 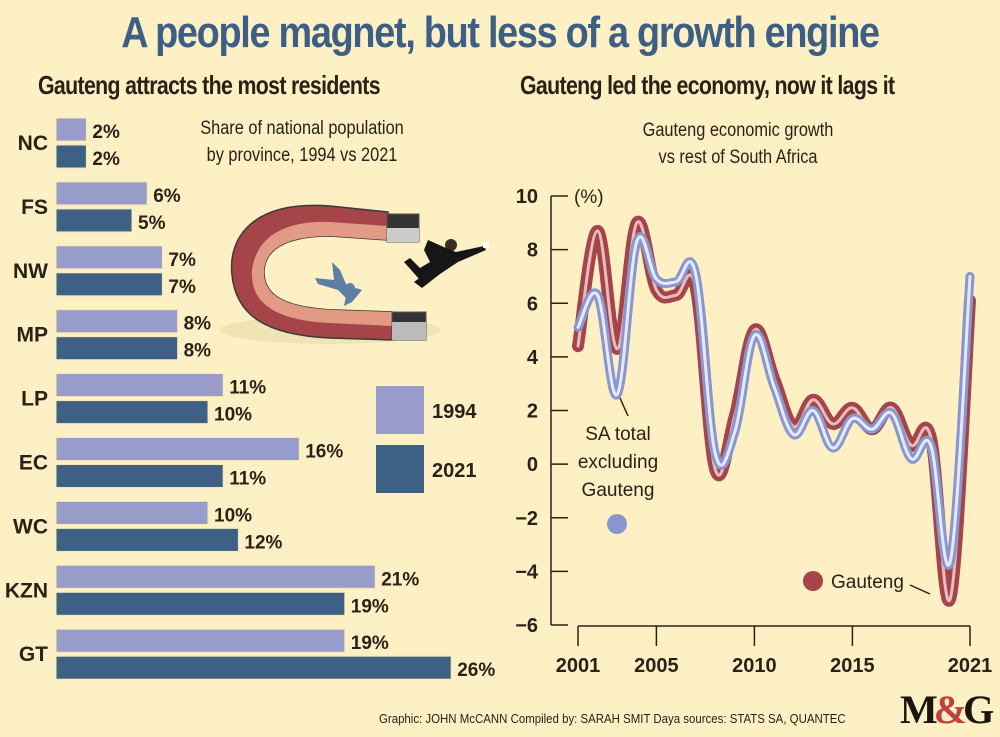 What do you see at coordinates (33, 654) in the screenshot?
I see `category-label: GT` at bounding box center [33, 654].